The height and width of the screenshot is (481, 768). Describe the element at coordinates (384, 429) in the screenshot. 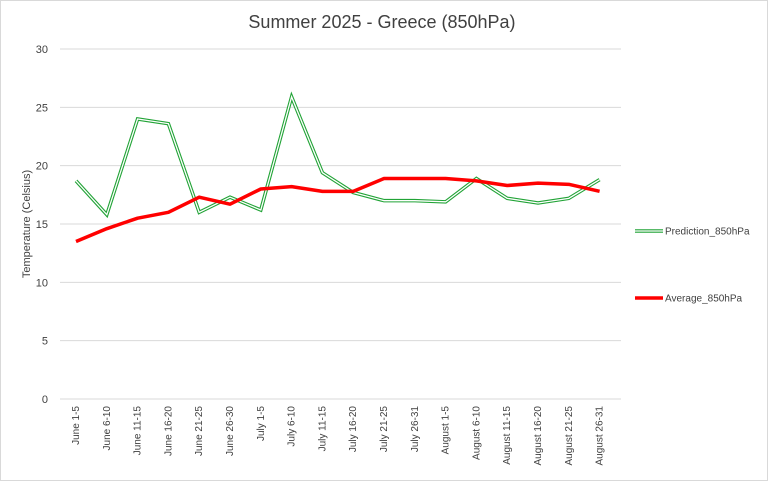

I see `x-tick-label: July 21-25` at that location.